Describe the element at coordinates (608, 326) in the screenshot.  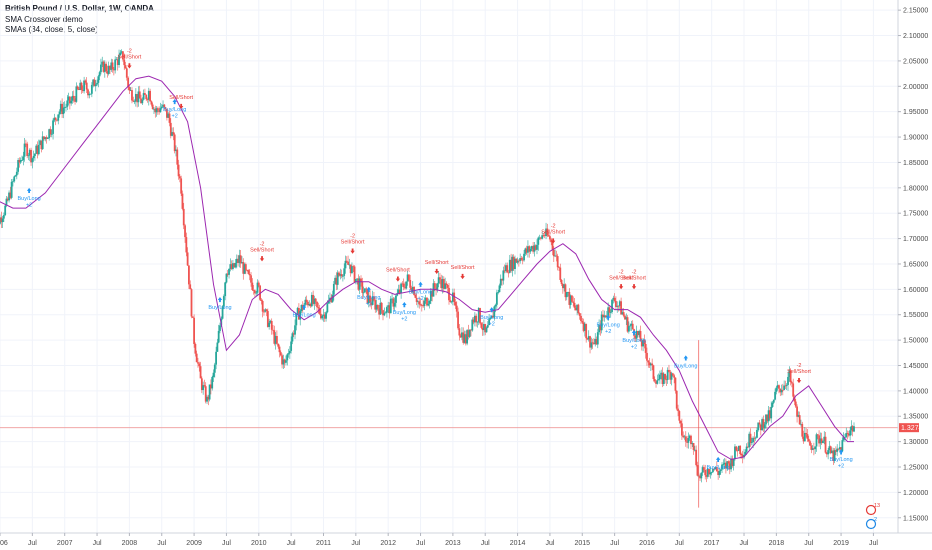
I see `buy-signal-label: Buy/Long` at that location.